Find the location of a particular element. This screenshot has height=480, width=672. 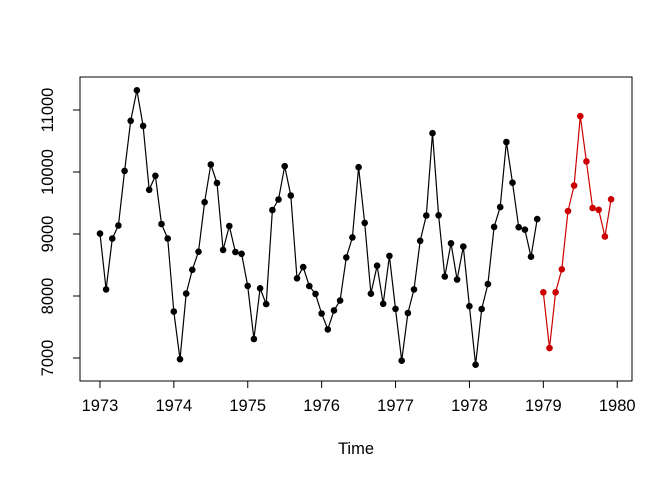

x-axis-title: Time is located at coordinates (356, 449).